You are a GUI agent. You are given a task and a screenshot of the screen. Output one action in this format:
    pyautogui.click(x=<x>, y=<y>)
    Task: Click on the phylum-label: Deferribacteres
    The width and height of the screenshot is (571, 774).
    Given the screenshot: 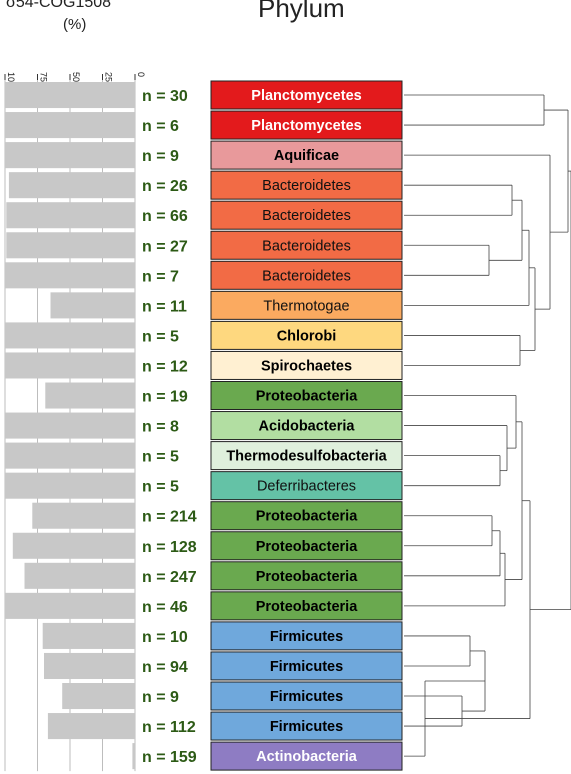 What is the action you would take?
    pyautogui.click(x=306, y=487)
    